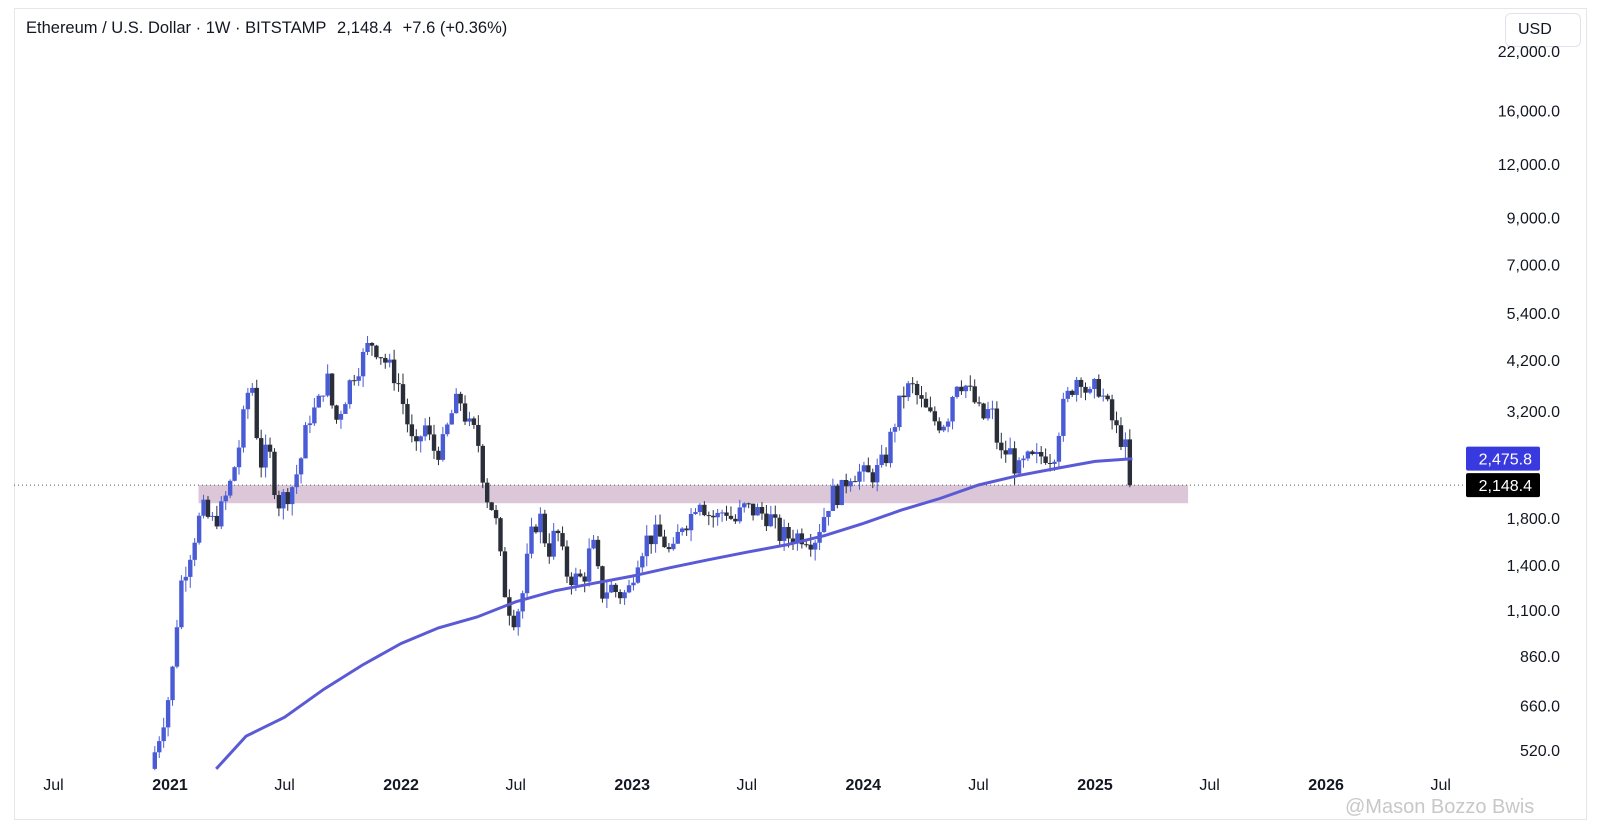  What do you see at coordinates (1533, 412) in the screenshot?
I see `y-tick-label: 3,200.0` at bounding box center [1533, 412].